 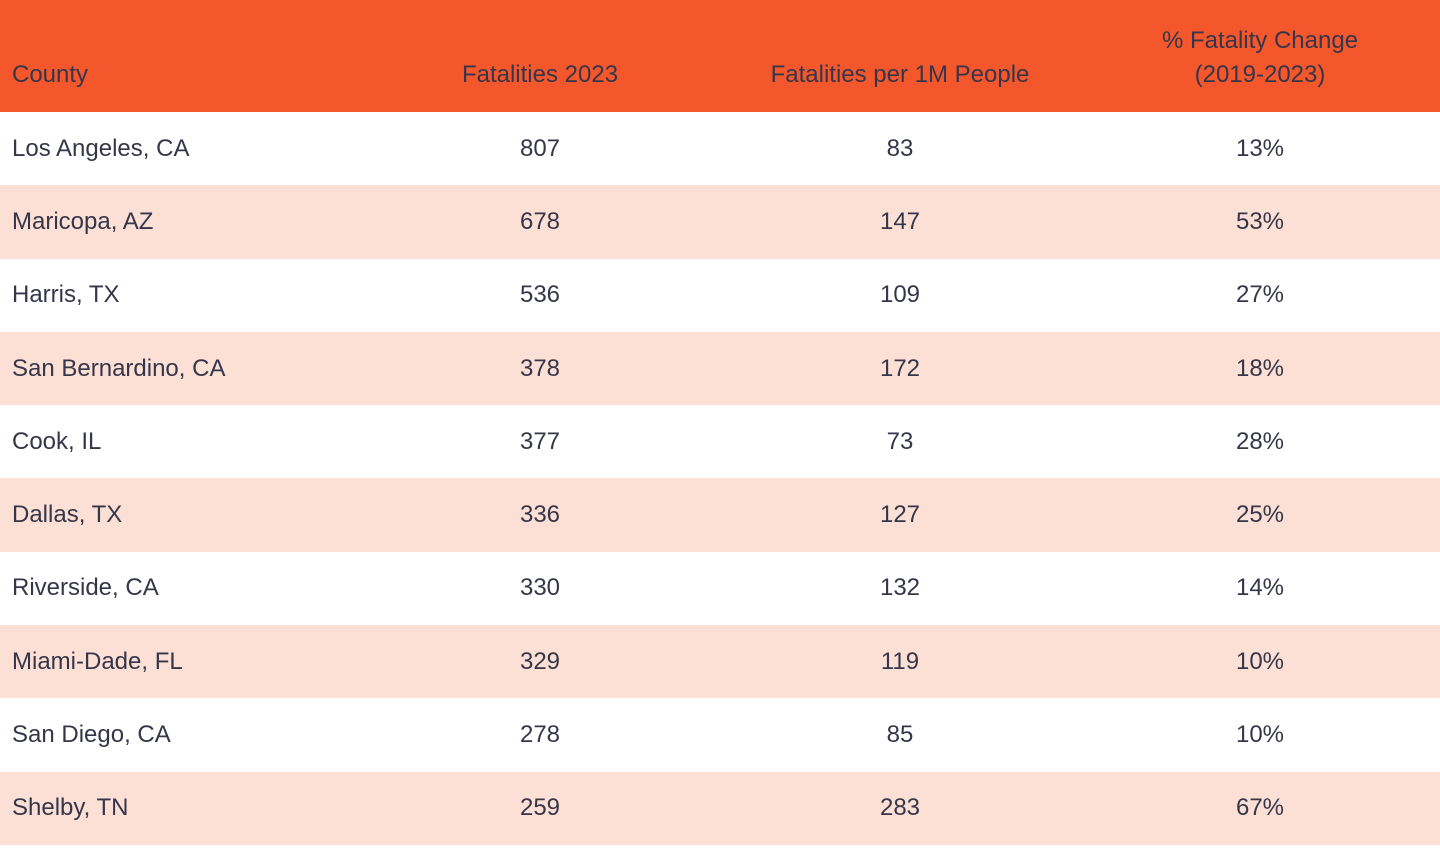 I want to click on per-1m-cell: 147, so click(x=900, y=221).